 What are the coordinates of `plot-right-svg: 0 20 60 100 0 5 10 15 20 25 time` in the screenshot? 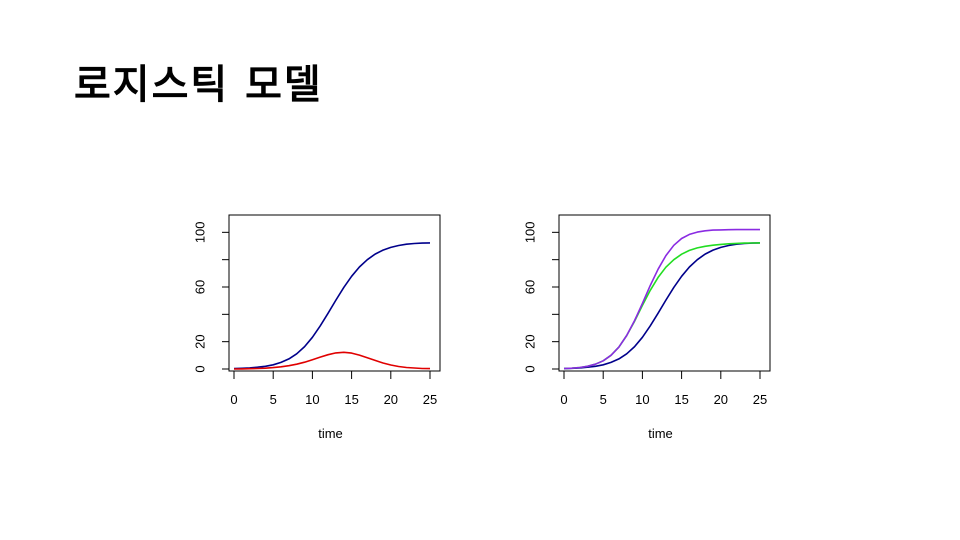 It's located at (646, 327).